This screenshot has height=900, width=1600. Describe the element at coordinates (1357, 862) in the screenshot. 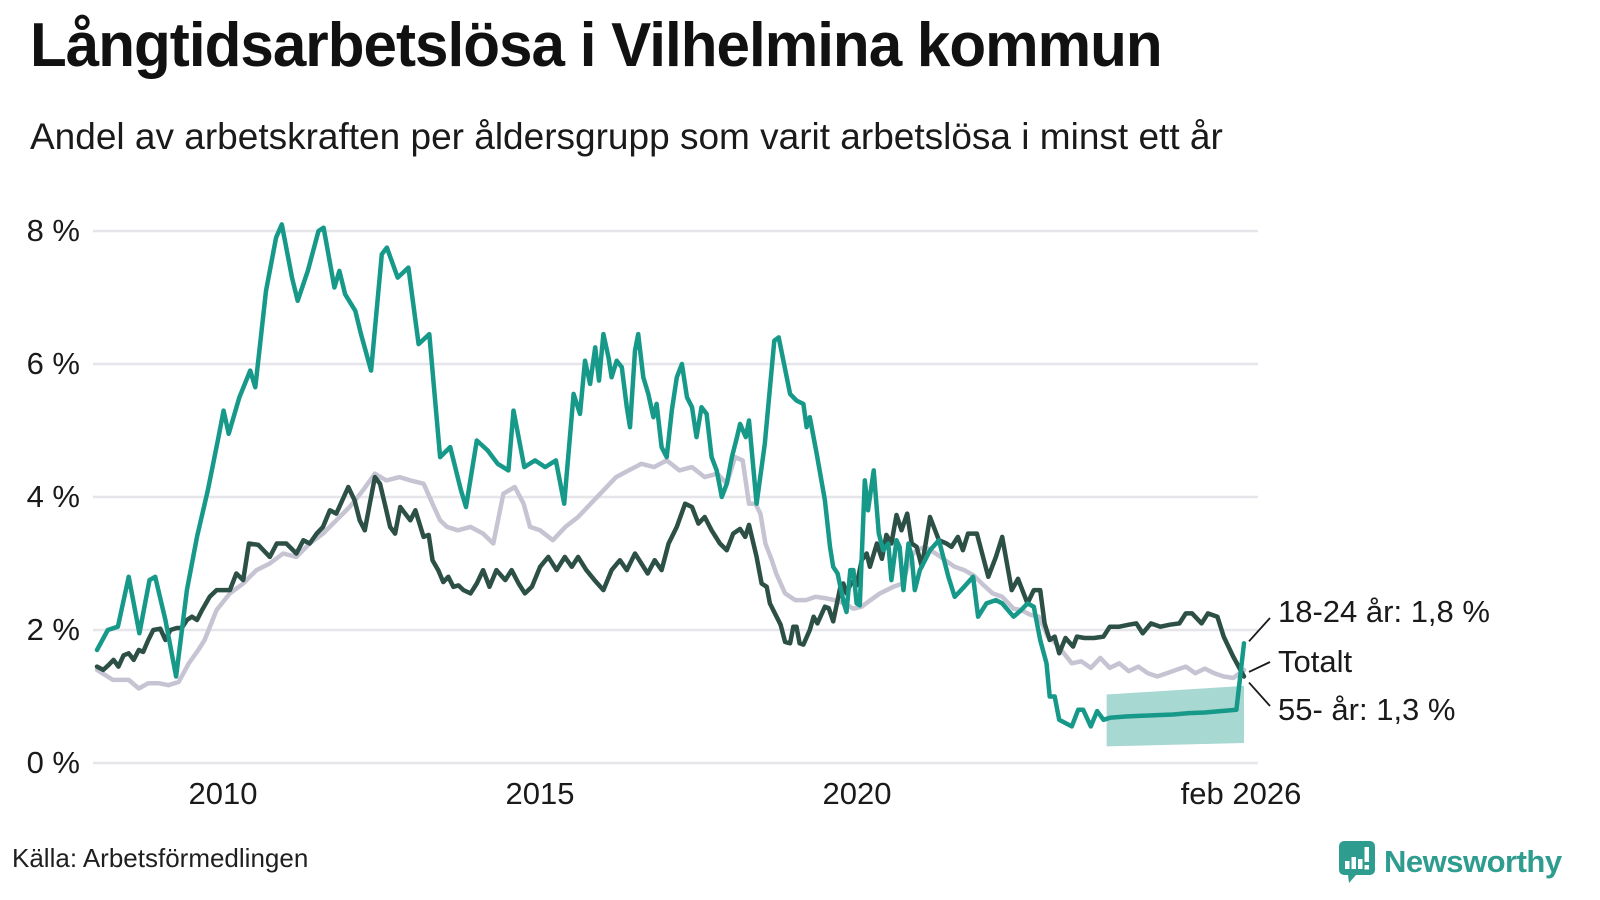

I see `newsworthy-icon` at that location.